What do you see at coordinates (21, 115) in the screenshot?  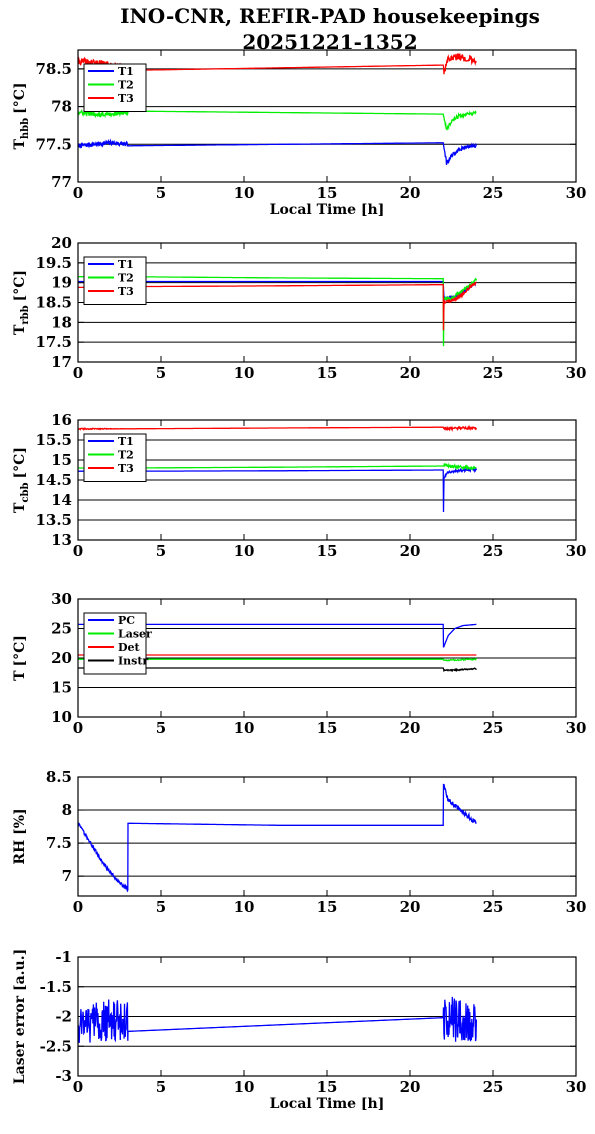 I see `y-axis-label: Thbb[°C]` at bounding box center [21, 115].